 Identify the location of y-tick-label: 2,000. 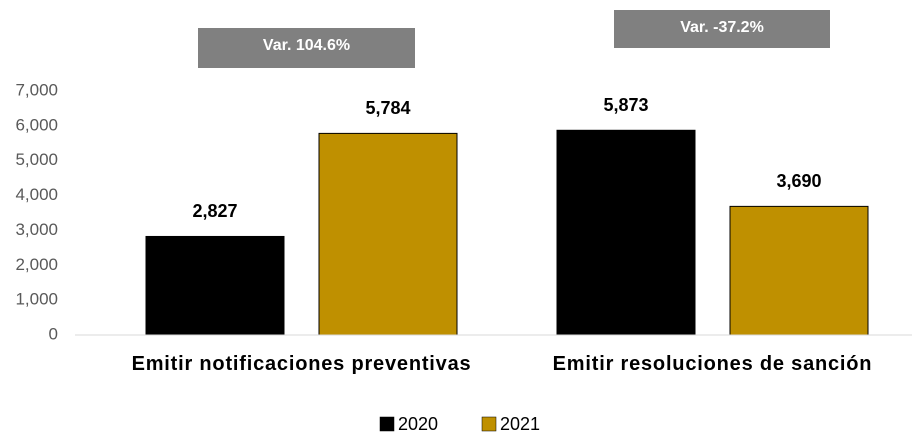
(36, 264).